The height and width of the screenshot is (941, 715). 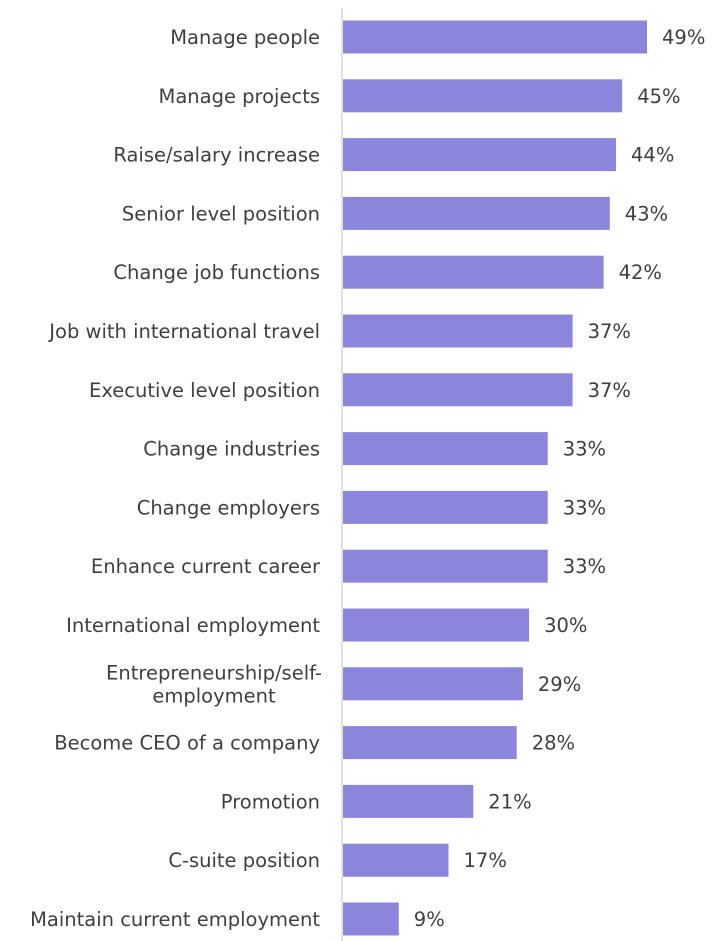 I want to click on category-label: International employment, so click(x=193, y=625).